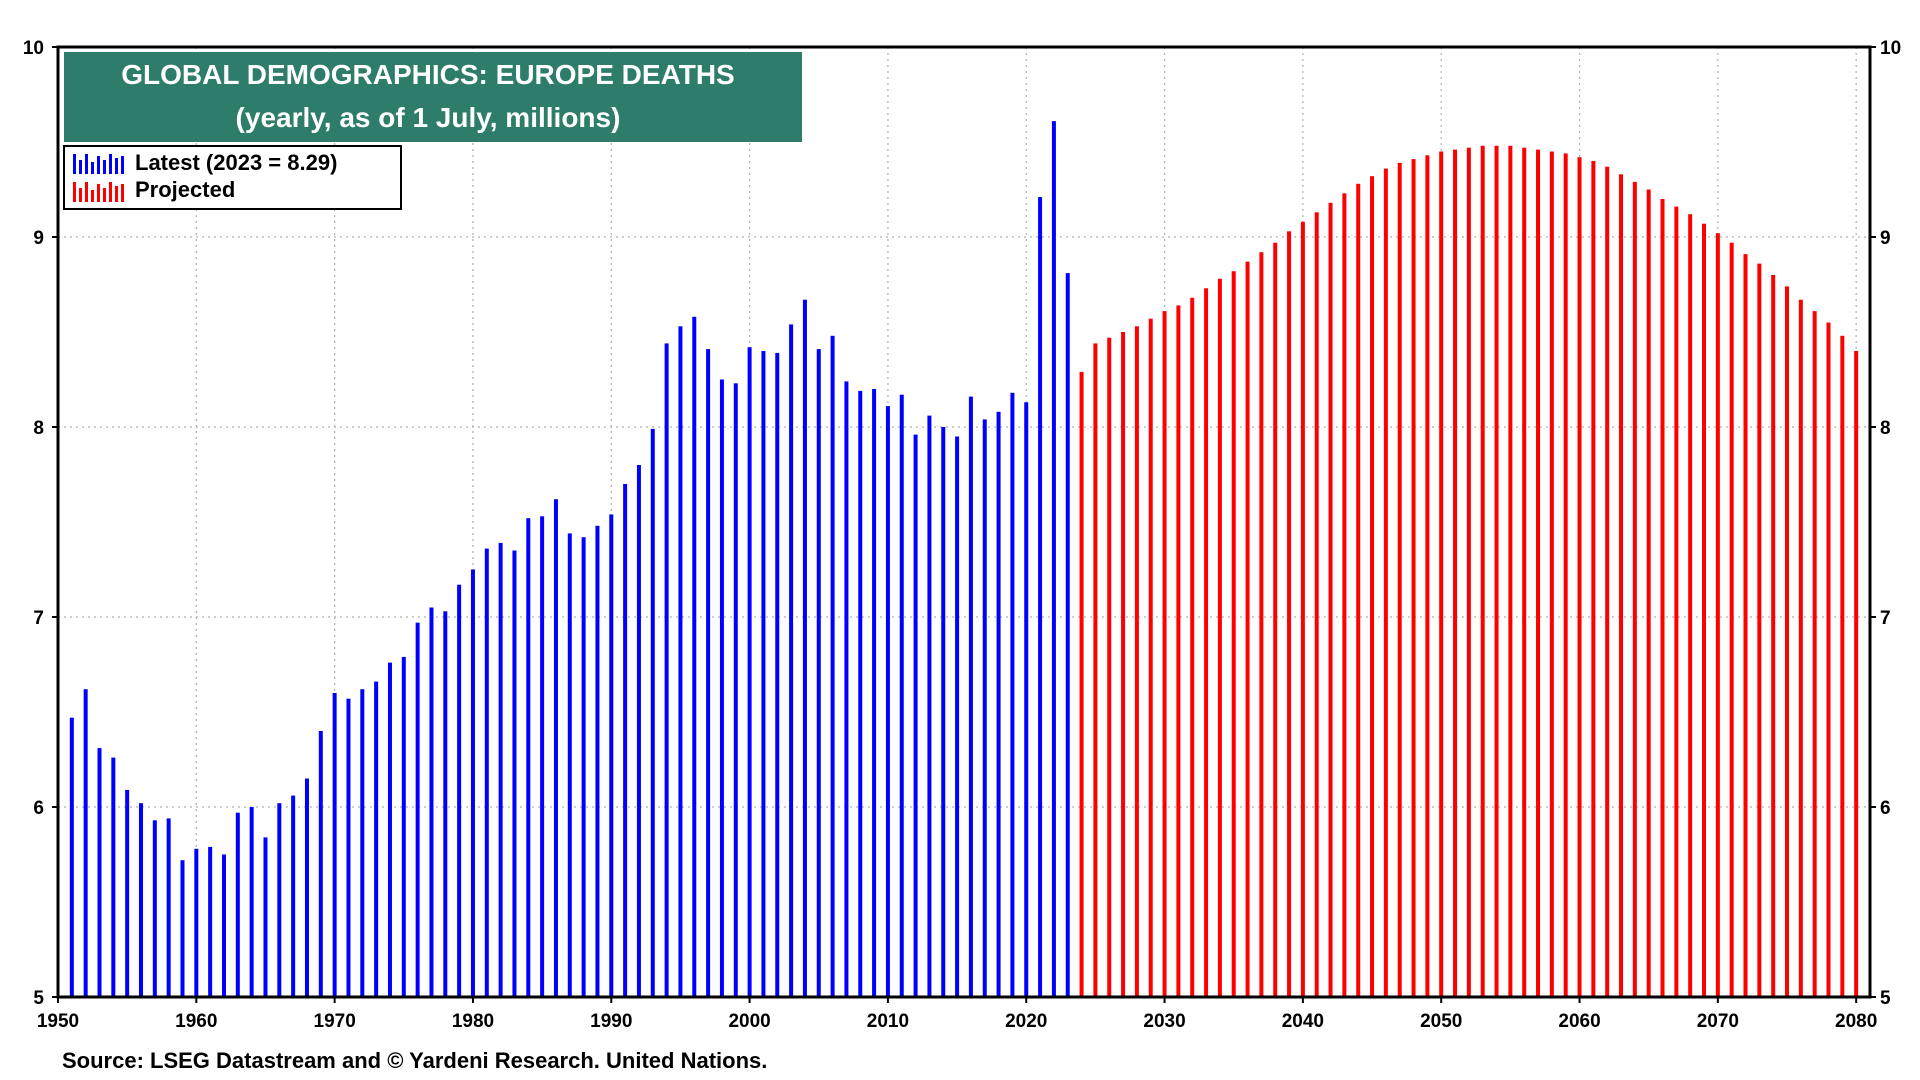 The height and width of the screenshot is (1080, 1920). I want to click on bar-projected-2035, so click(1233, 634).